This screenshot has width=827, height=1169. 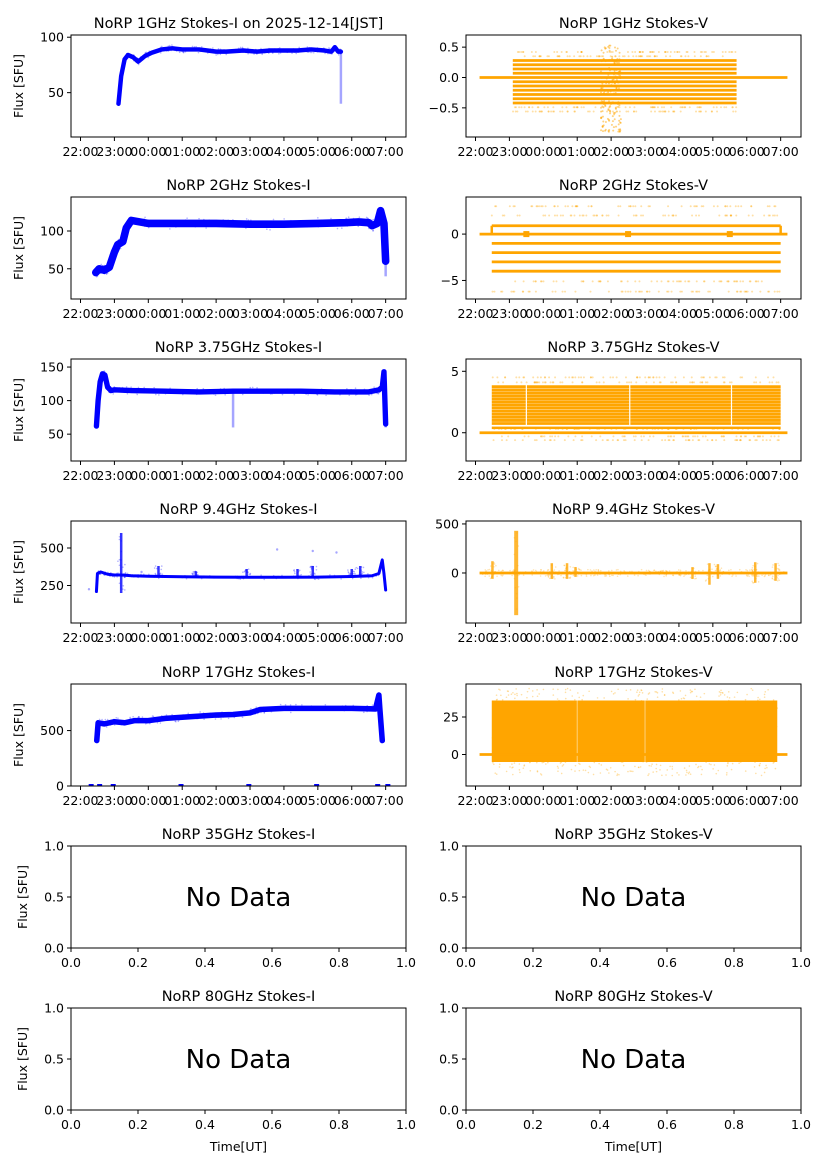 I want to click on x-tick-label: 04:00, so click(x=284, y=151).